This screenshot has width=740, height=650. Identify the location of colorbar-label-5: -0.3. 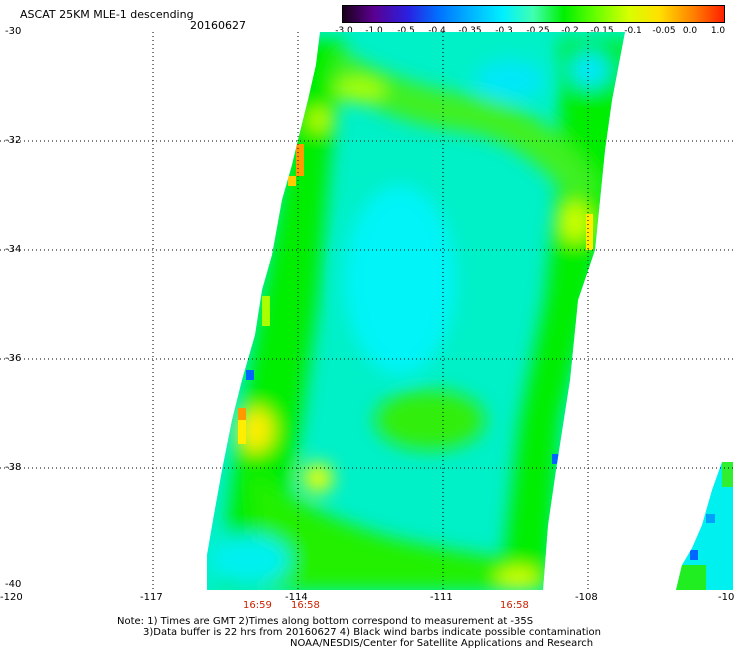
(504, 31).